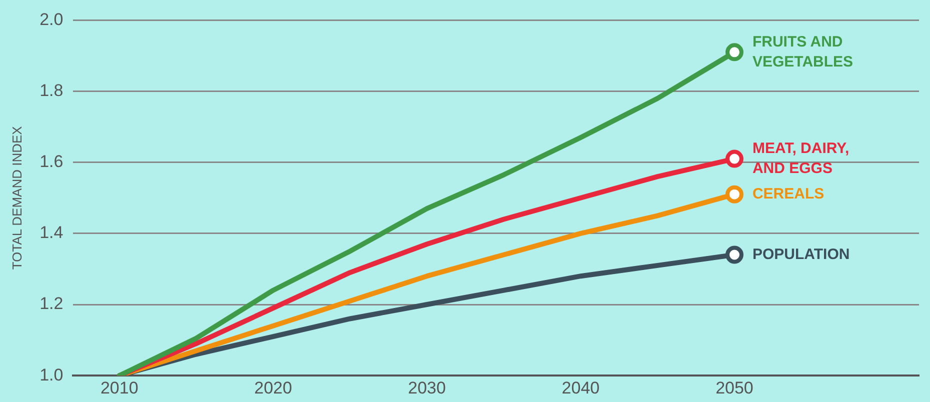  I want to click on y-tick-label: 1.6, so click(52, 162).